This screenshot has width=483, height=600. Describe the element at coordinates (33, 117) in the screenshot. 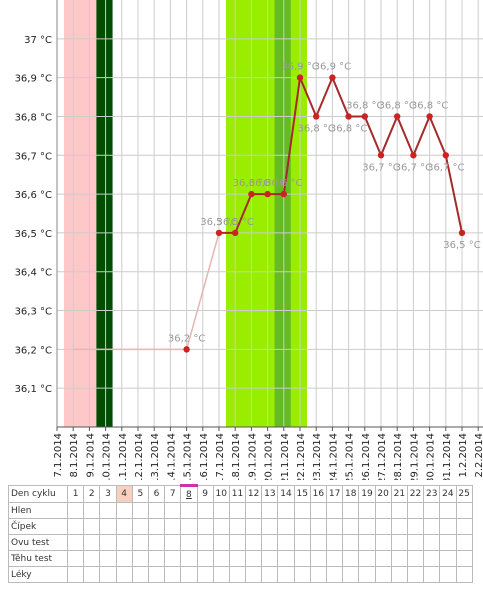

I see `y-tick-label: 36,8 °C` at that location.